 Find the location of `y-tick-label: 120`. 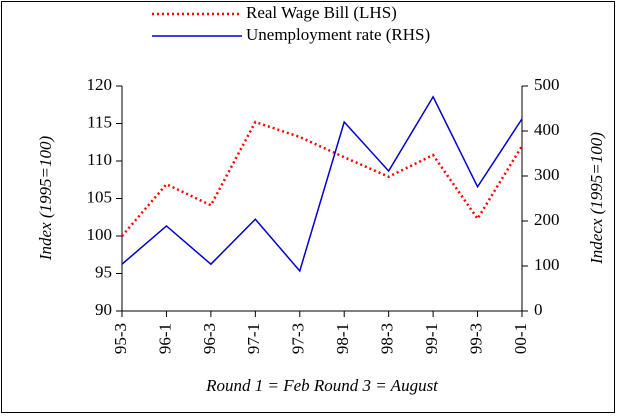

y-tick-label: 120 is located at coordinates (100, 84).